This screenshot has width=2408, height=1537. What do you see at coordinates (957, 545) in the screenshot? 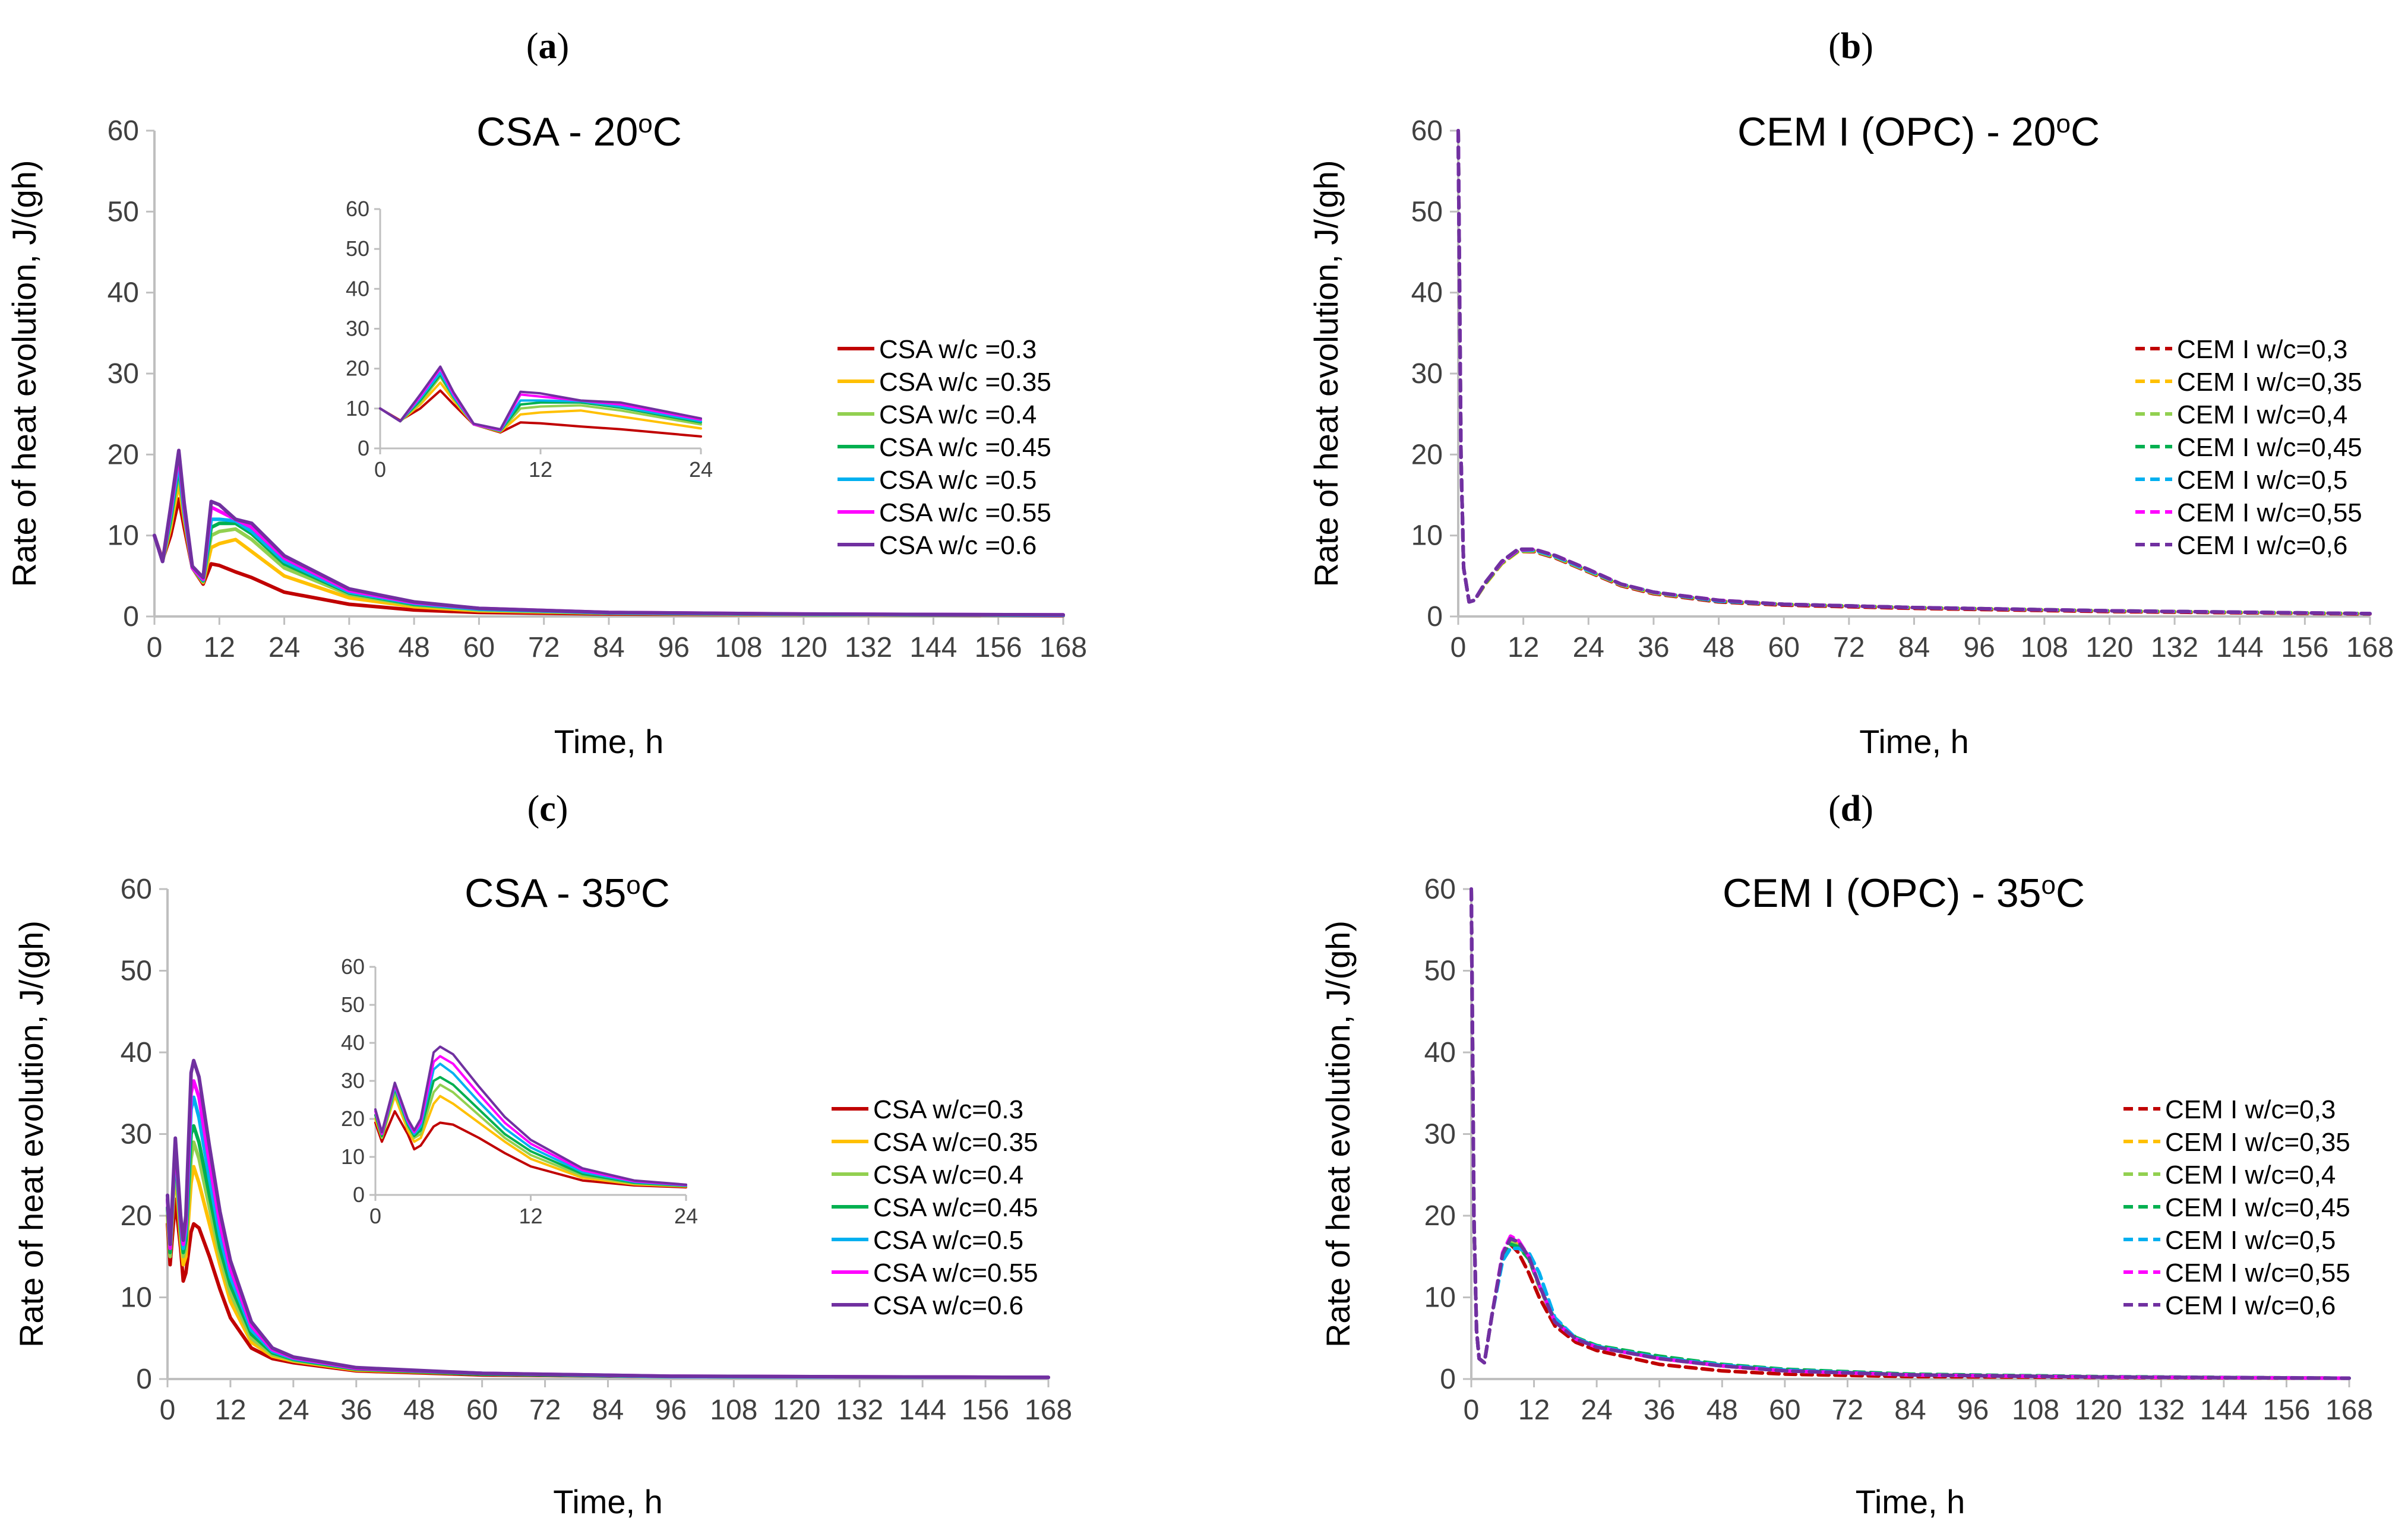
I see `legend-entry: CSA w/c =0.6` at bounding box center [957, 545].